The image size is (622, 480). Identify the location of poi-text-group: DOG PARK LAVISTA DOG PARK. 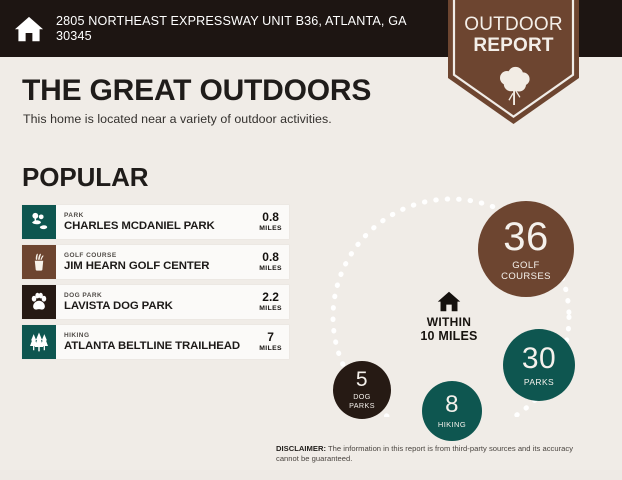
(155, 302).